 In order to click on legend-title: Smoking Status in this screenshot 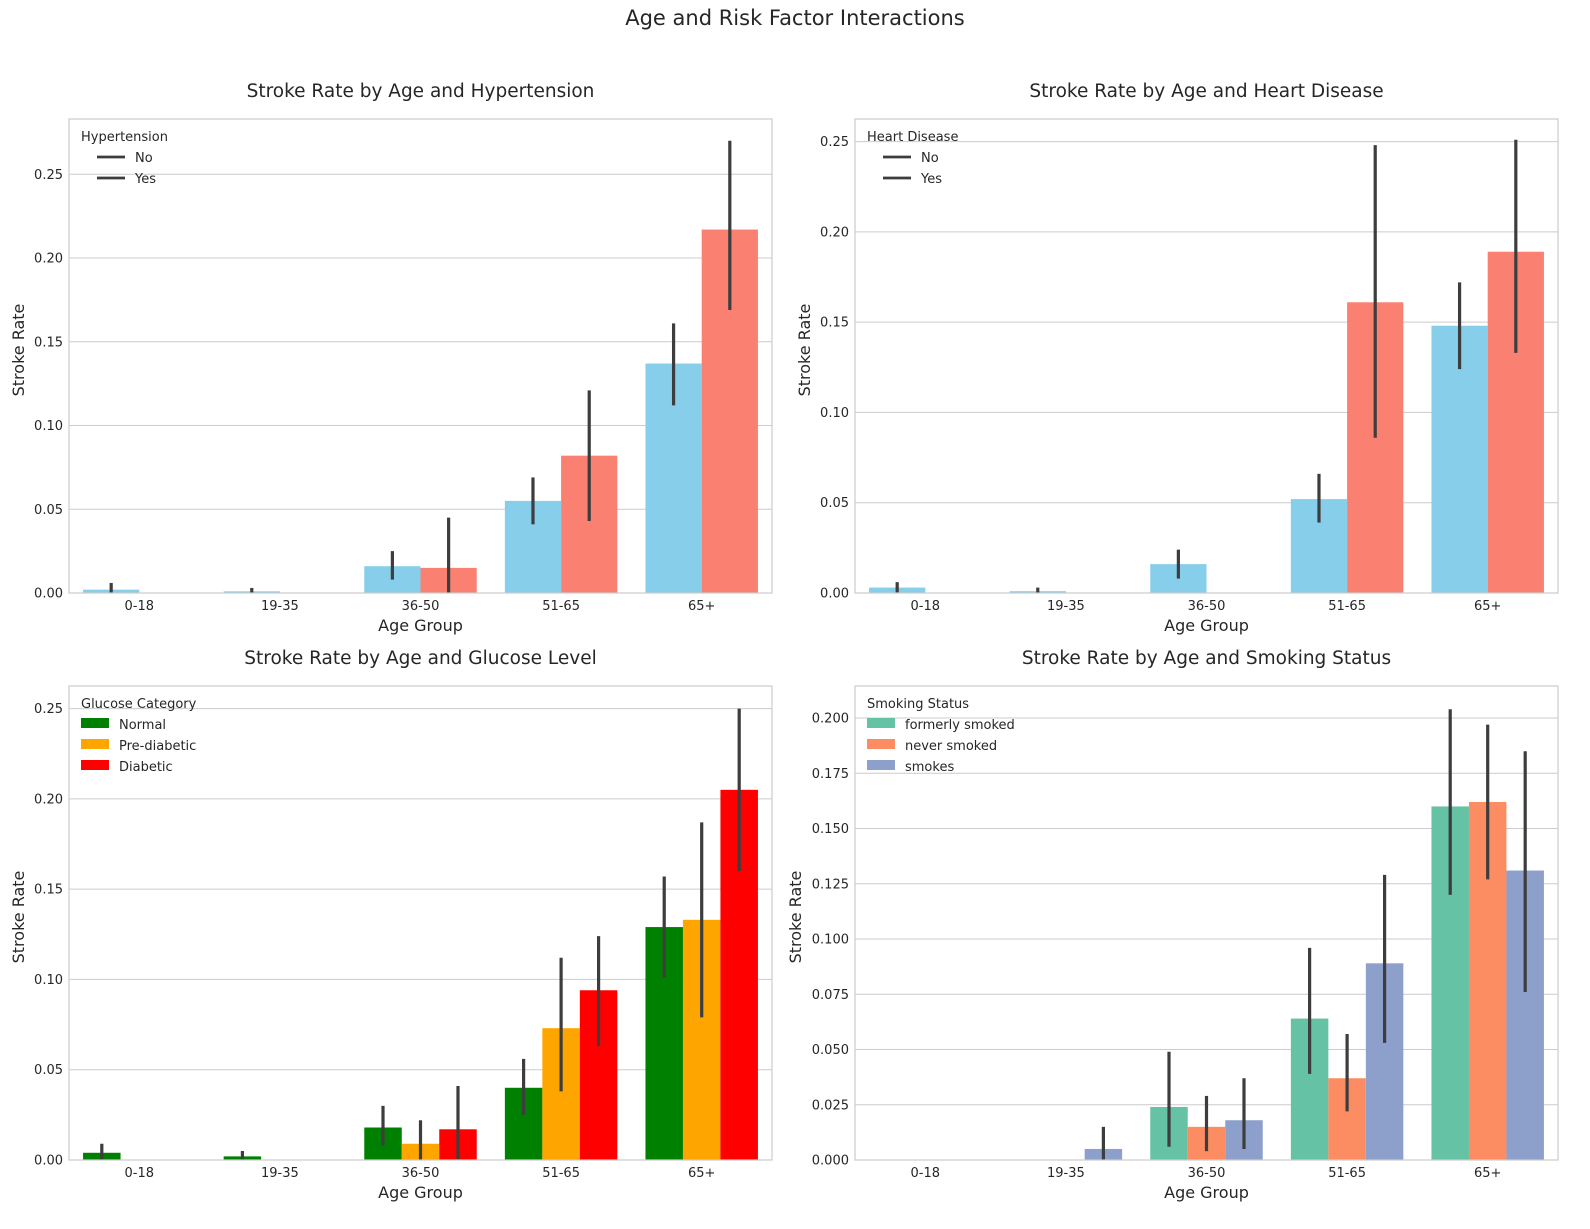, I will do `click(918, 704)`.